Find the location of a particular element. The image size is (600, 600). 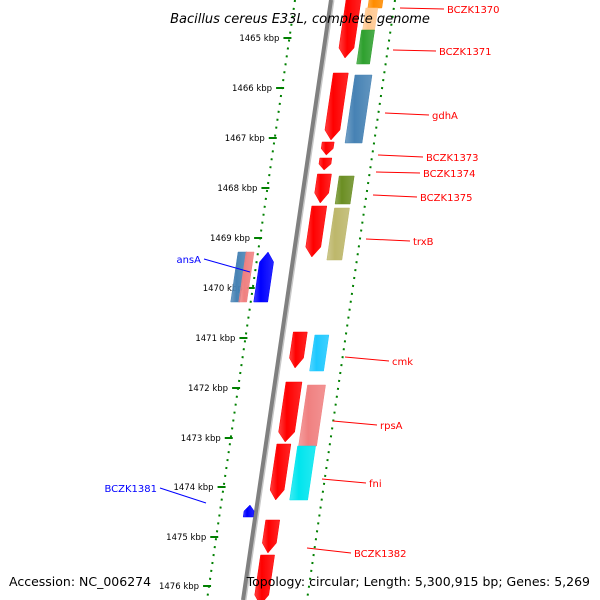

category-block-cyan is located at coordinates (319, 353).